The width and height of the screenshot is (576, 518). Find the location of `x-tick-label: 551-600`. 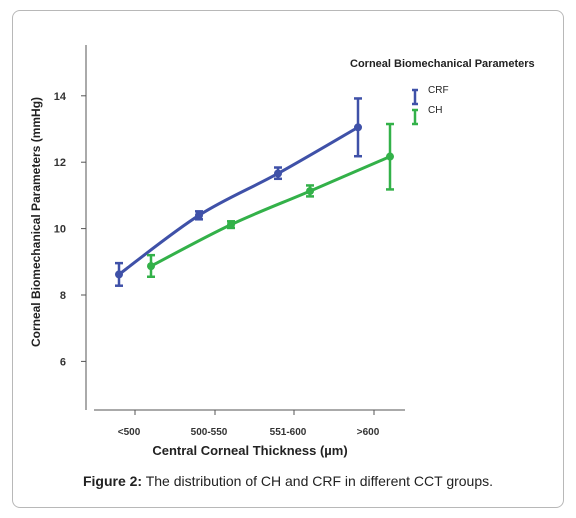

x-tick-label: 551-600 is located at coordinates (288, 432).